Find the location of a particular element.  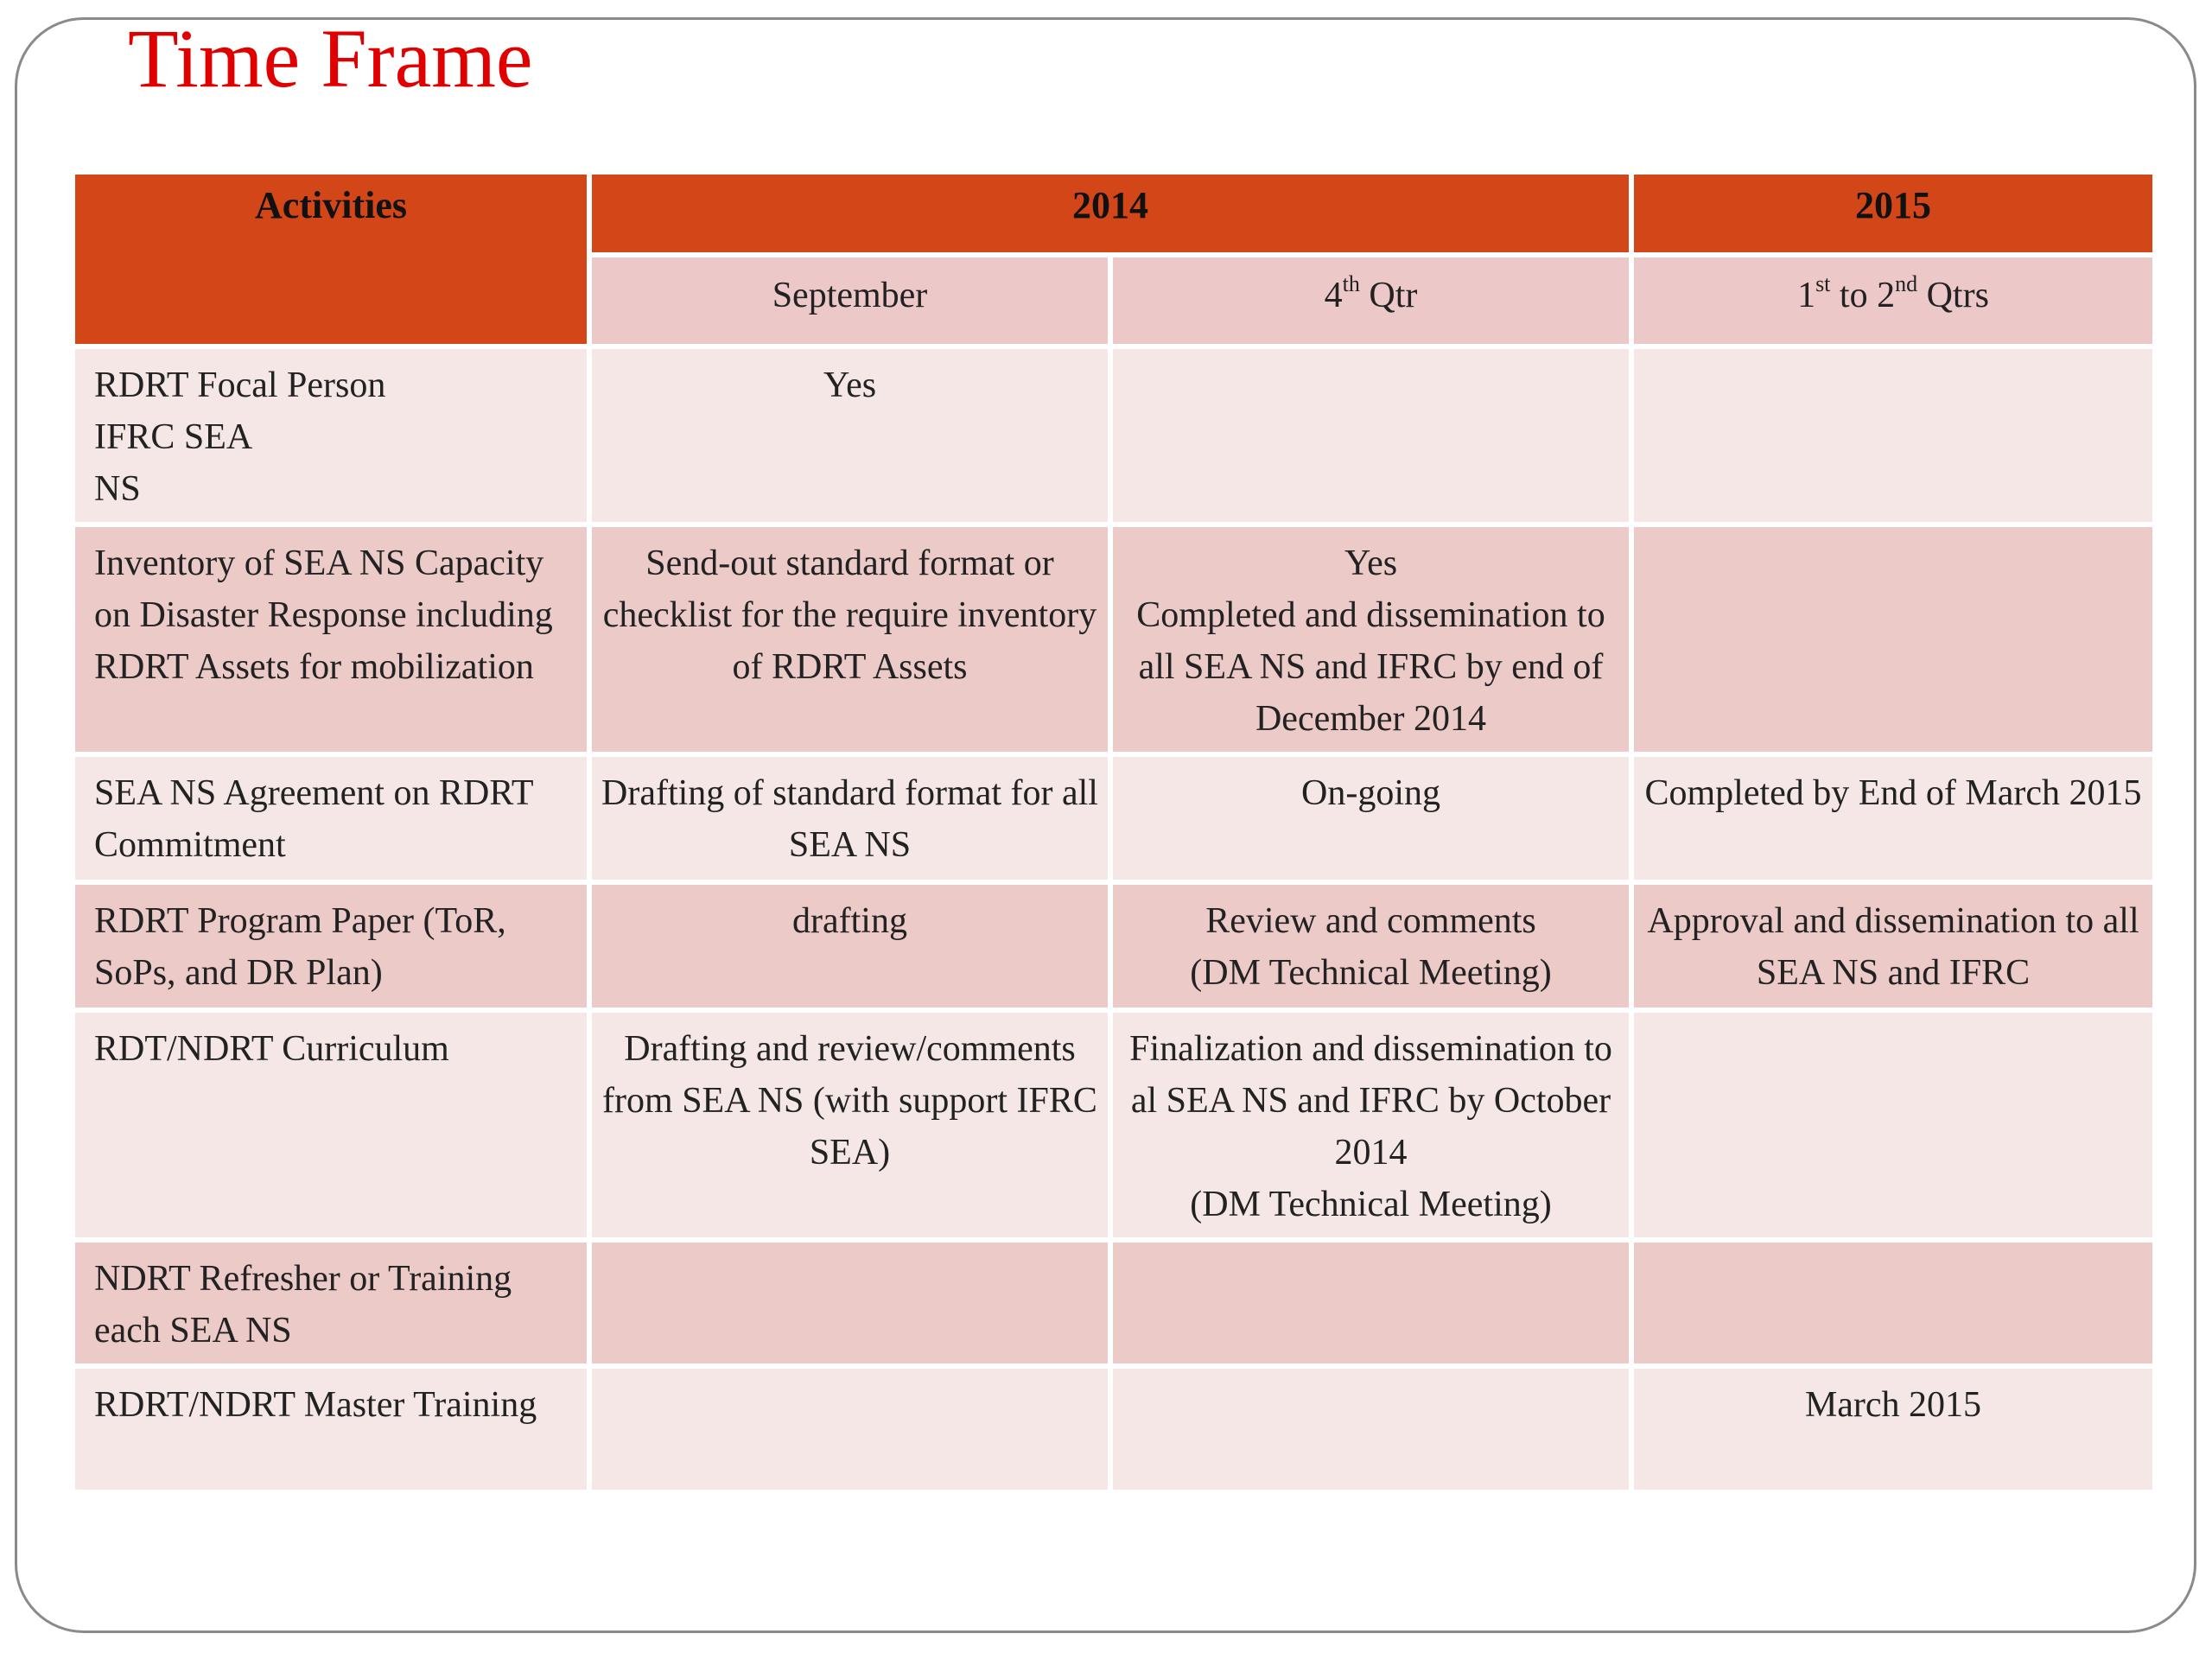

activity-cell: NDRT Refresher or Training each SEA NS is located at coordinates (331, 1303).